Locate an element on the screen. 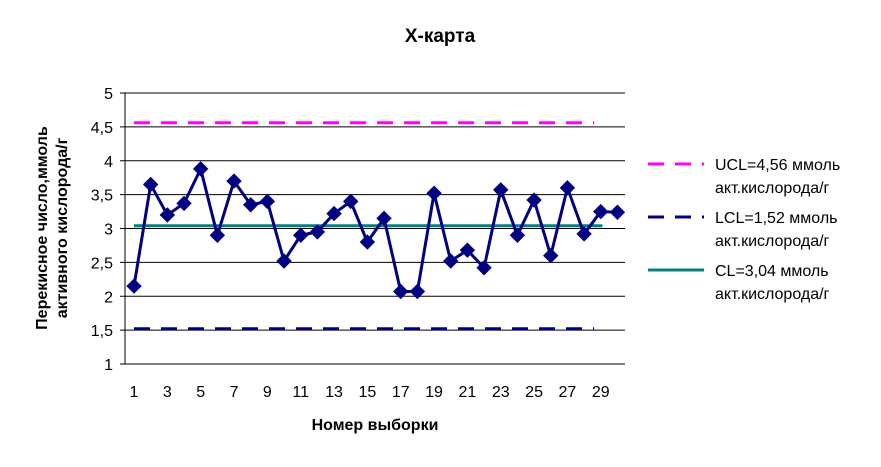 The image size is (881, 467). y-tick-label: 5 is located at coordinates (108, 94).